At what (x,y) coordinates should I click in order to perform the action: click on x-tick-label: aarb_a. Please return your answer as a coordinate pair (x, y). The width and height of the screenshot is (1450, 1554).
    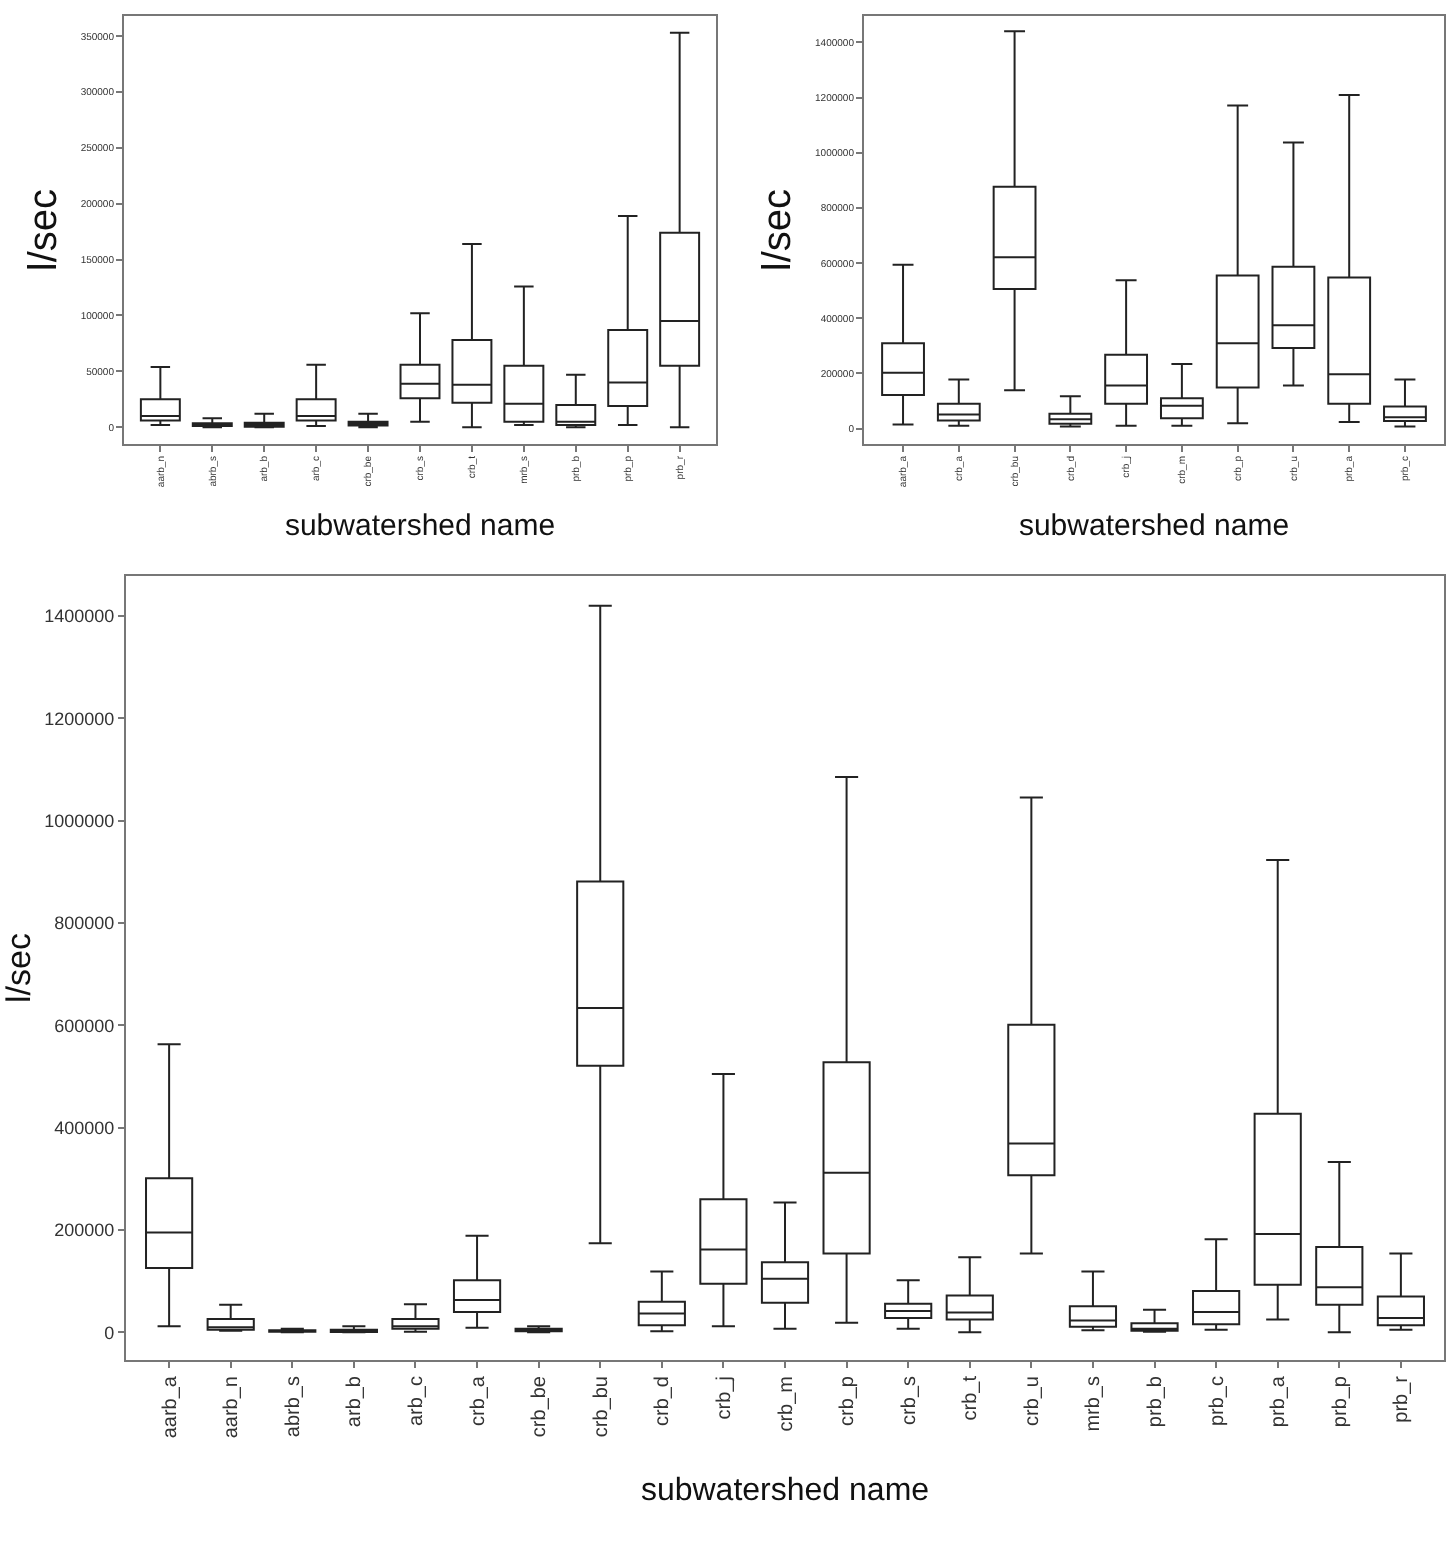
    Looking at the image, I should click on (170, 1407).